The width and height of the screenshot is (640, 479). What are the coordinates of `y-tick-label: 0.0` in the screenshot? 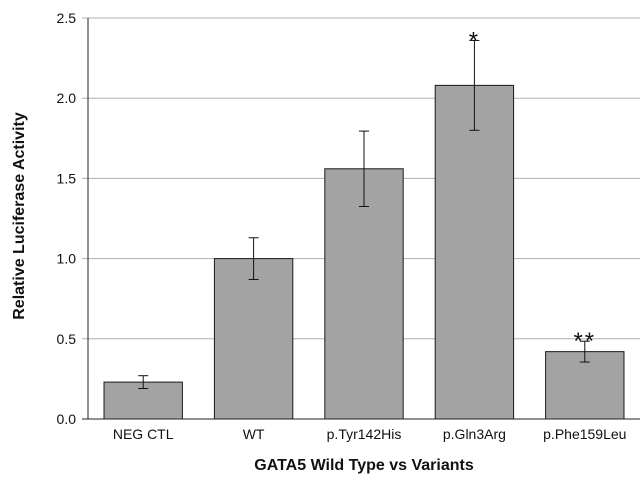 It's located at (67, 419).